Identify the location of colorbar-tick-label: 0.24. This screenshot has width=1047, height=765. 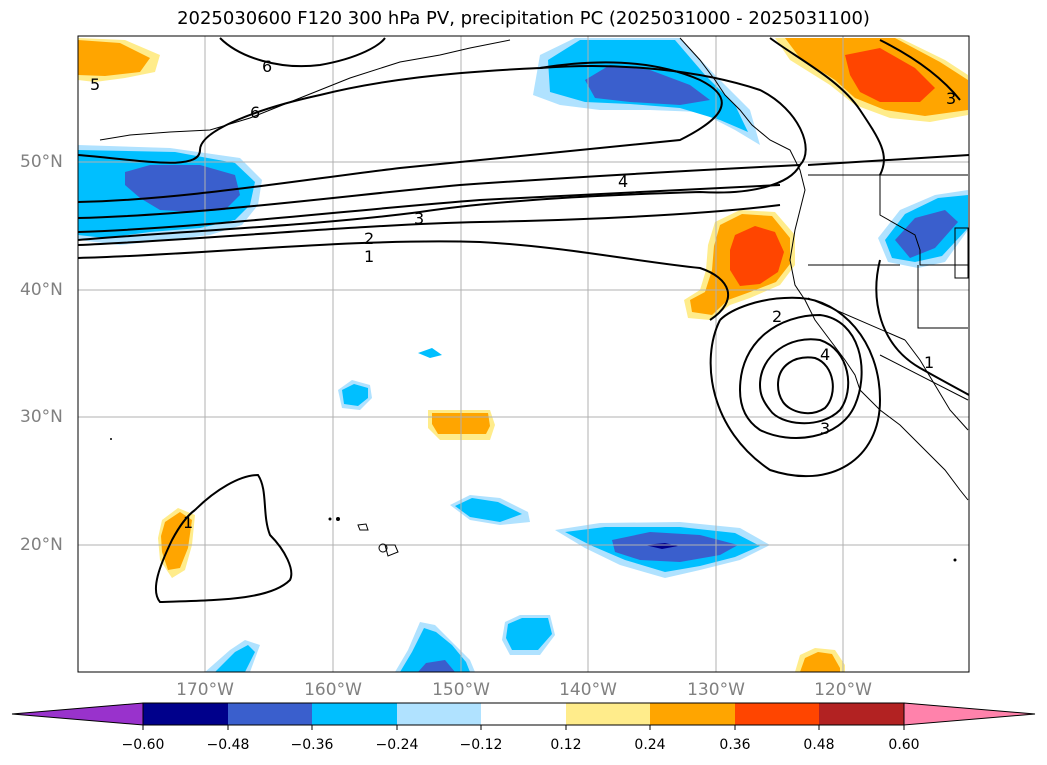
(650, 745).